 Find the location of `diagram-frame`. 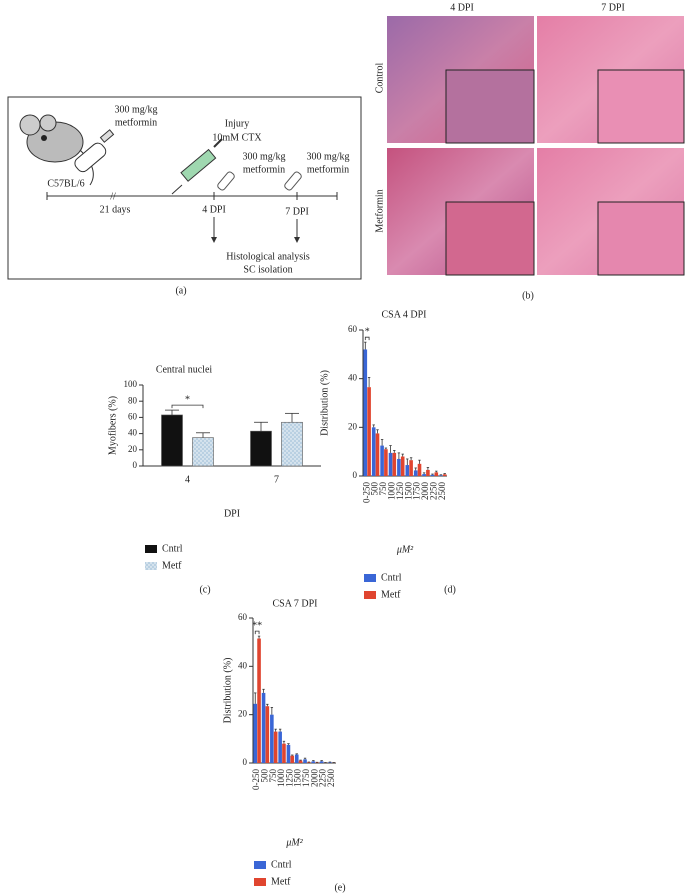

diagram-frame is located at coordinates (184, 188).